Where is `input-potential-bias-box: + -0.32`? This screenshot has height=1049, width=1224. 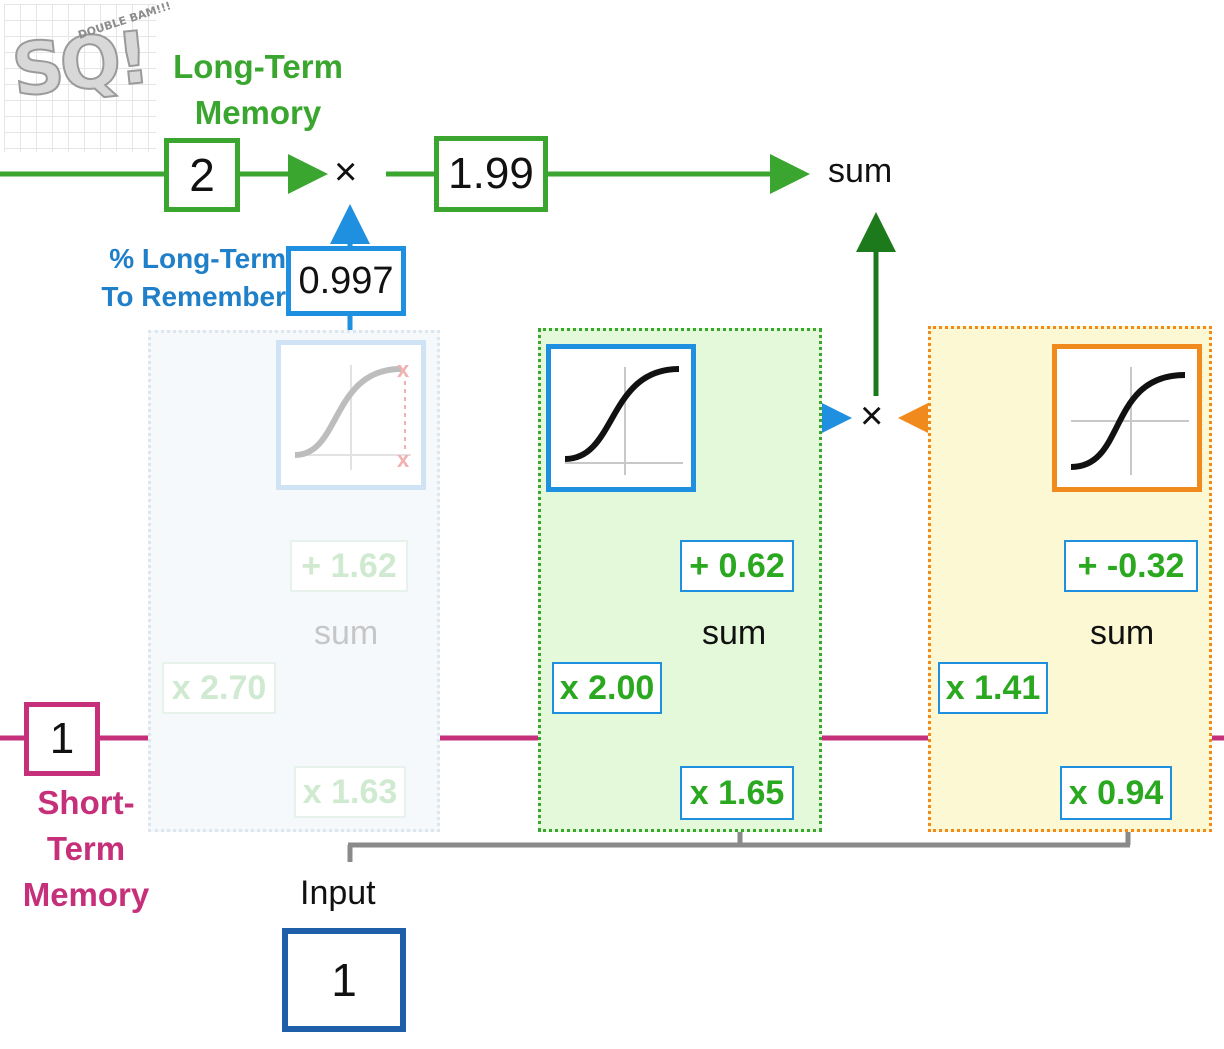 input-potential-bias-box: + -0.32 is located at coordinates (1131, 566).